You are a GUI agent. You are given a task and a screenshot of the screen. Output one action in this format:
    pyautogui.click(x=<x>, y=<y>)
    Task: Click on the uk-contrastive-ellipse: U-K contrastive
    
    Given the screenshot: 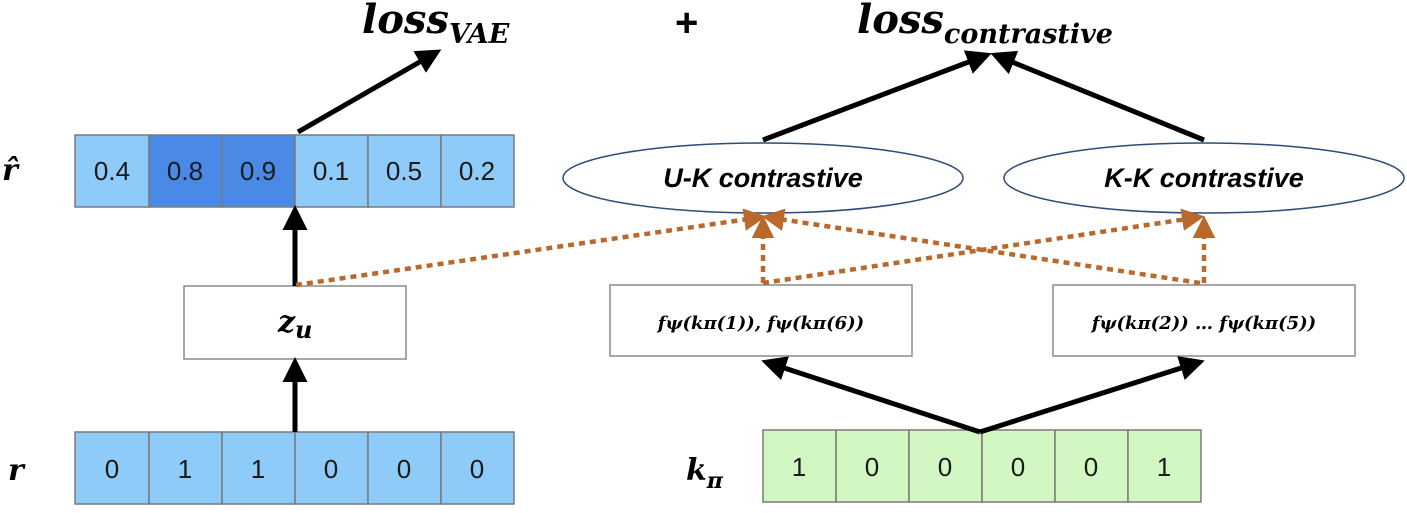 What is the action you would take?
    pyautogui.click(x=763, y=178)
    